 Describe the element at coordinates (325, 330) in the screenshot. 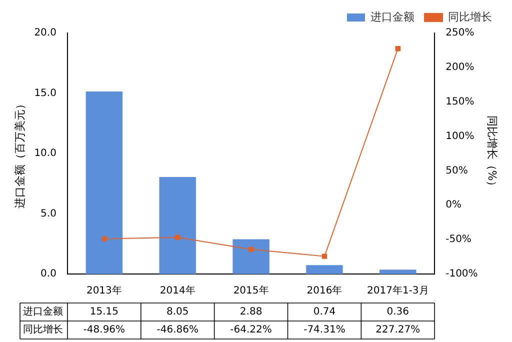

I see `data-label: -74.31%` at that location.